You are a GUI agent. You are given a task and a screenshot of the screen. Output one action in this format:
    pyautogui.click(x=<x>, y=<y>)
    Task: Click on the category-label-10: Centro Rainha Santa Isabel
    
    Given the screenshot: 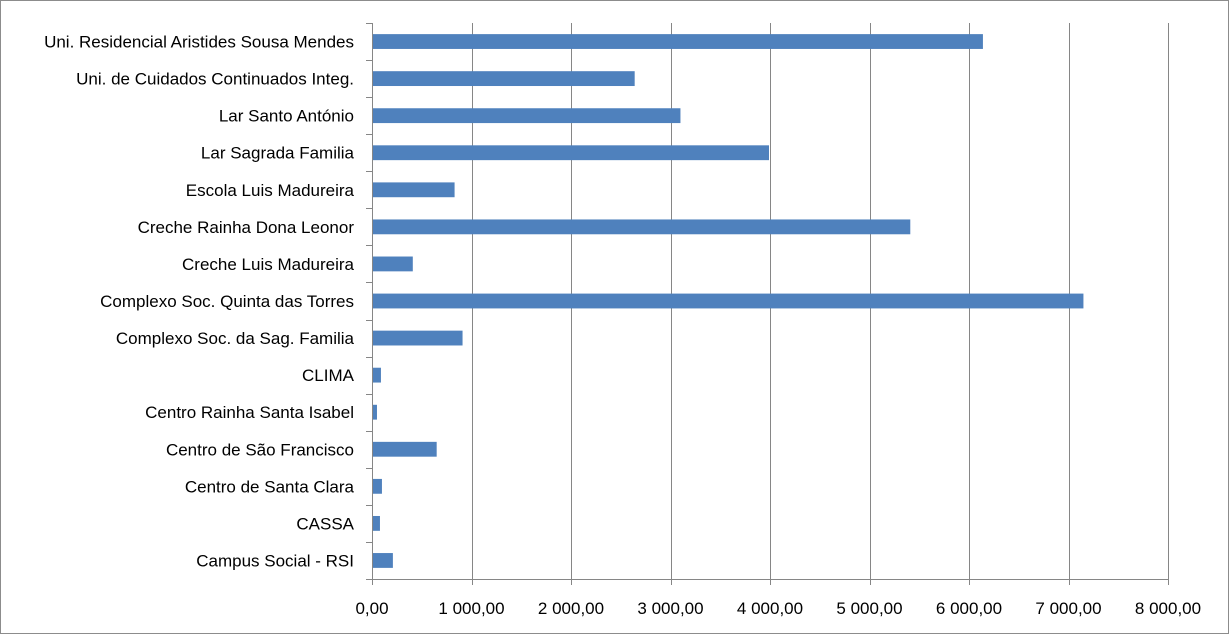 What is the action you would take?
    pyautogui.click(x=249, y=412)
    